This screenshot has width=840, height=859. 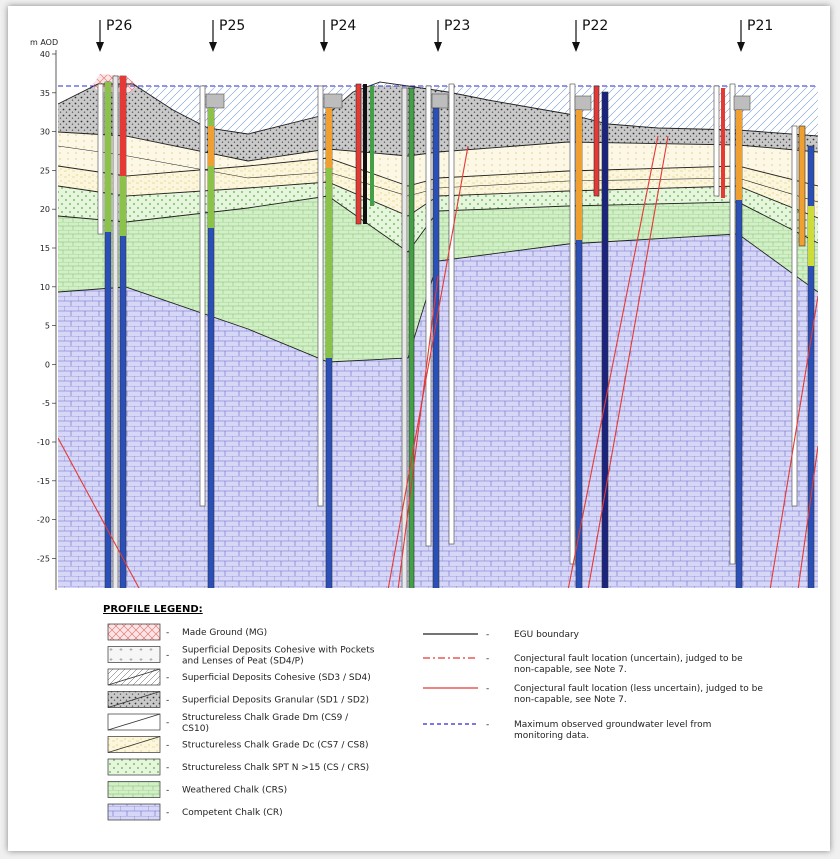 What do you see at coordinates (232, 26) in the screenshot?
I see `profile-label: P25` at bounding box center [232, 26].